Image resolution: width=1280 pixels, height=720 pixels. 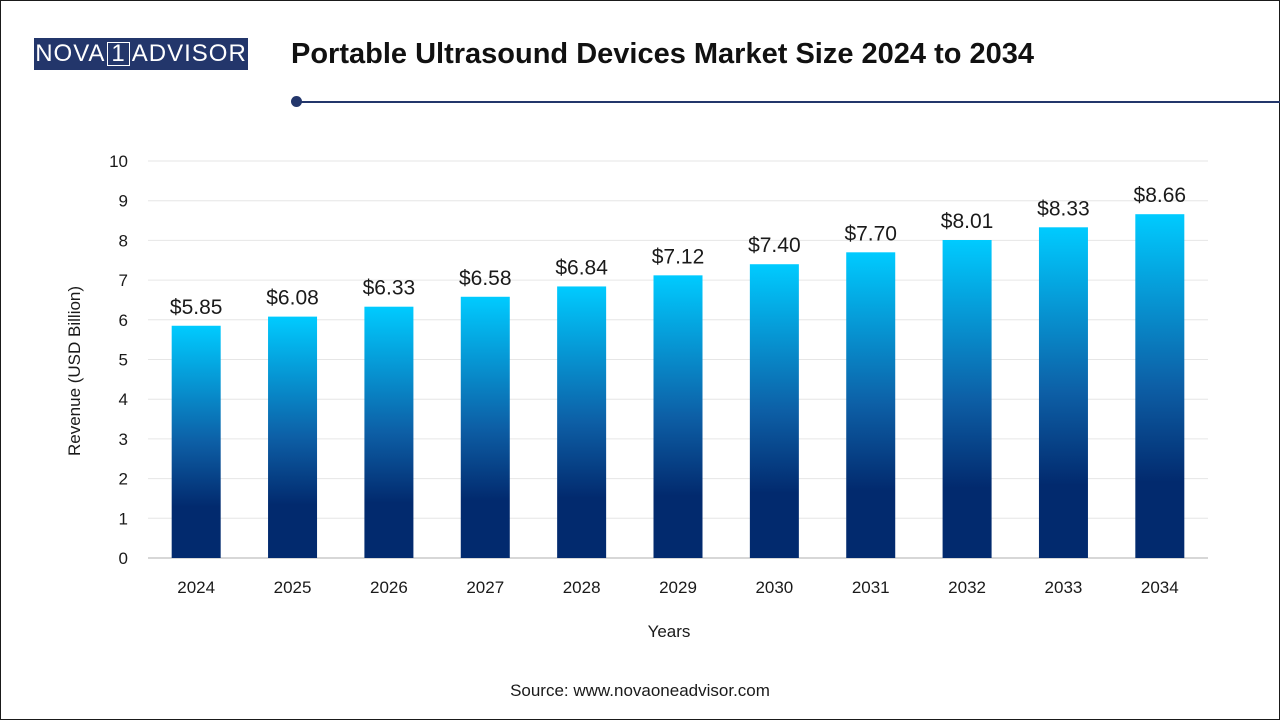 What do you see at coordinates (189, 53) in the screenshot?
I see `logo-text-right: ADVISOR` at bounding box center [189, 53].